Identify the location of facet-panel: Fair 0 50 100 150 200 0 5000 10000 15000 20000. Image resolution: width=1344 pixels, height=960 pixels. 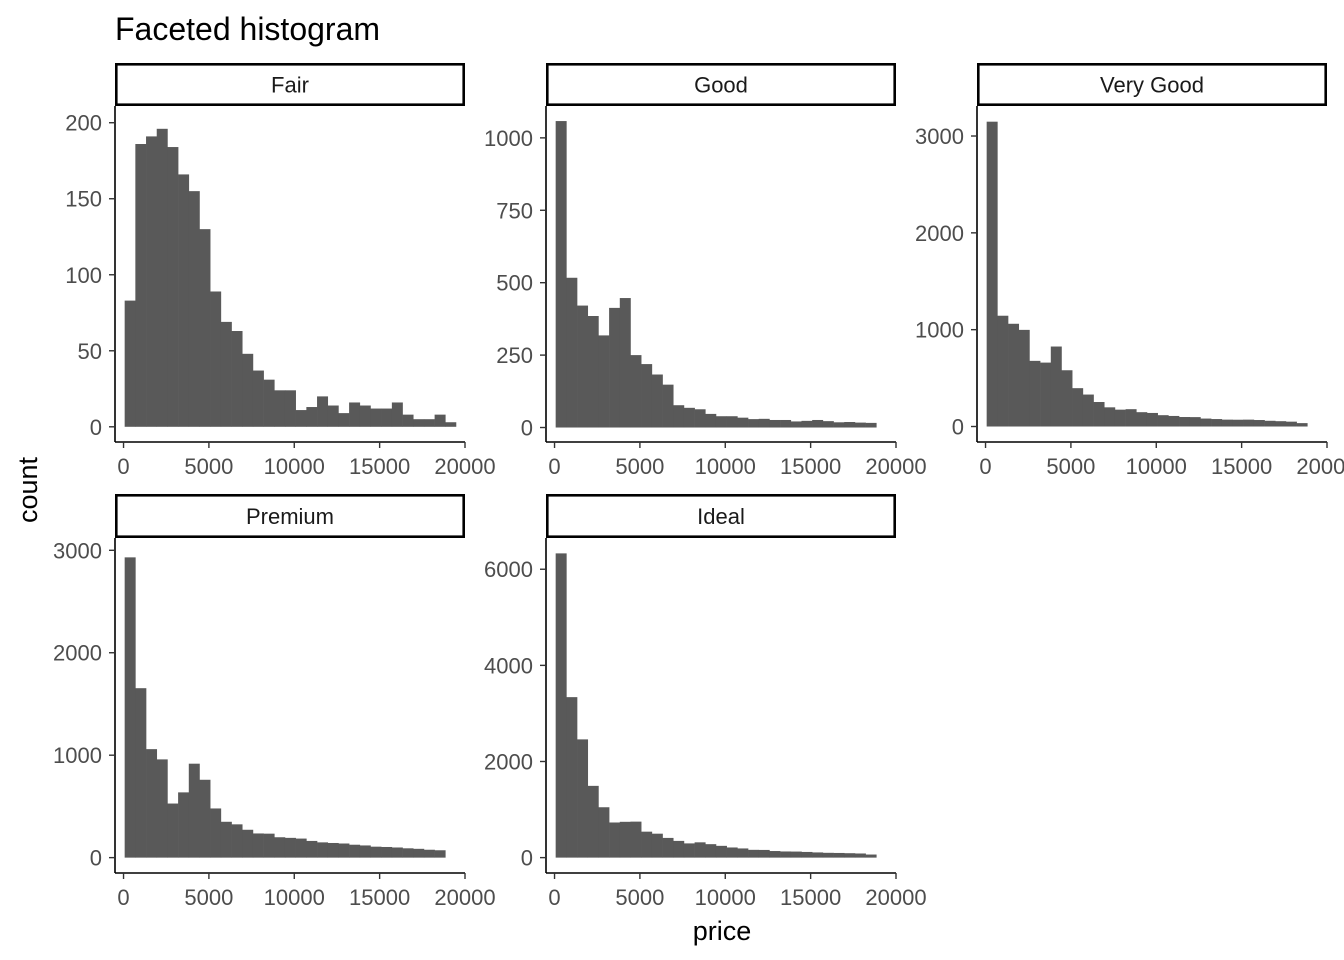
(280, 271).